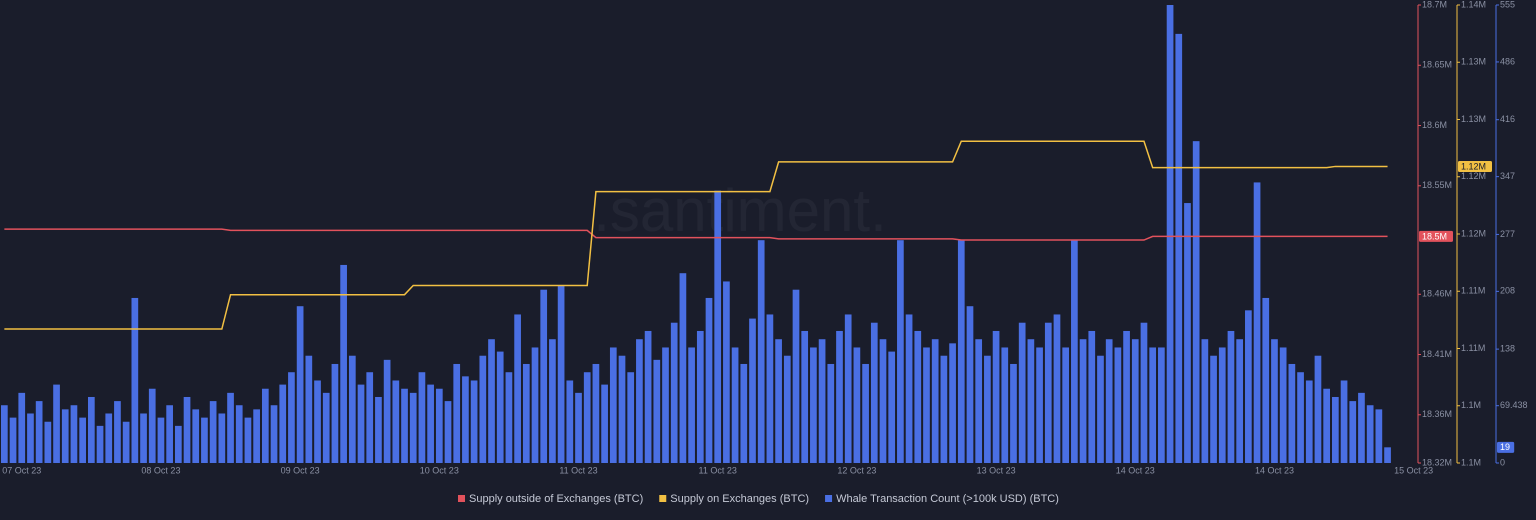  I want to click on y-tick-label: 18.36M, so click(1437, 414).